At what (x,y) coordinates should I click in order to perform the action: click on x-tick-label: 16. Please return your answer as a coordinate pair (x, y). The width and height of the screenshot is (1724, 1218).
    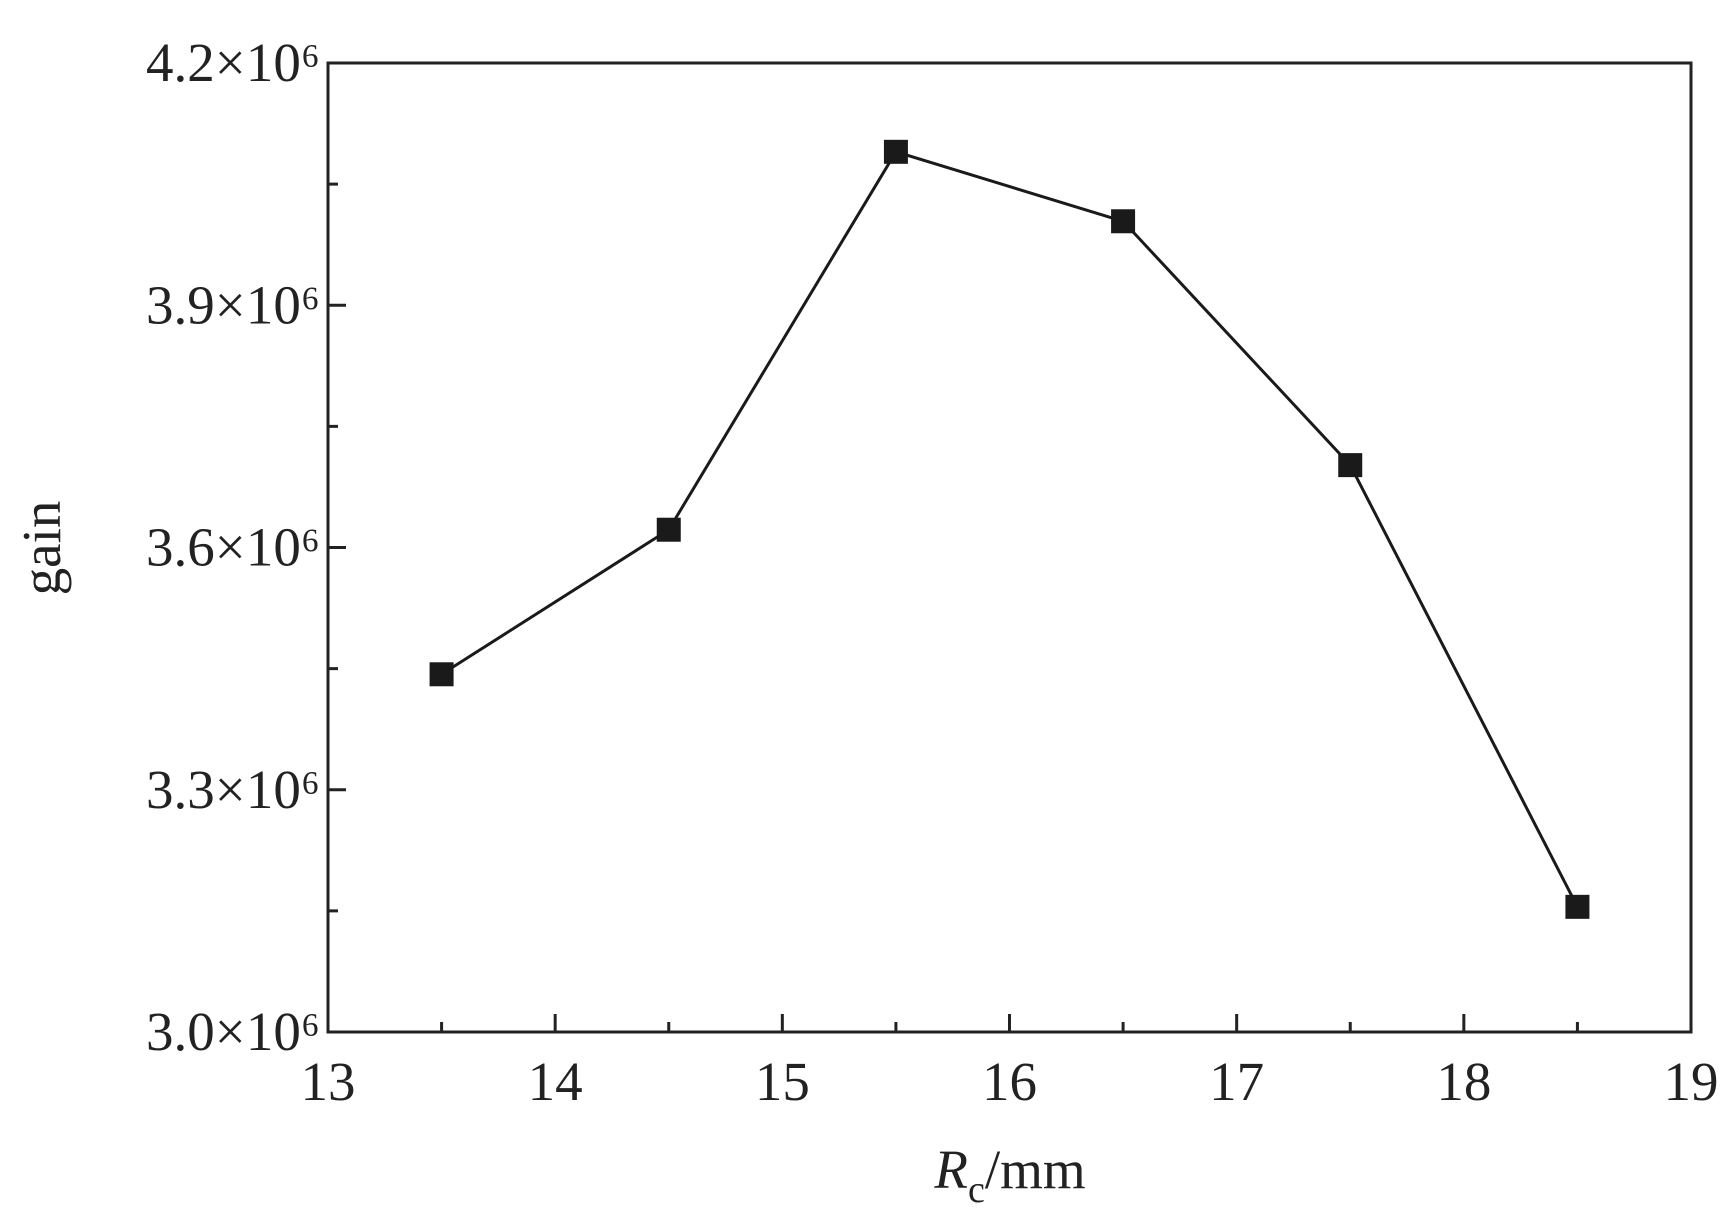
    Looking at the image, I should click on (1009, 1081).